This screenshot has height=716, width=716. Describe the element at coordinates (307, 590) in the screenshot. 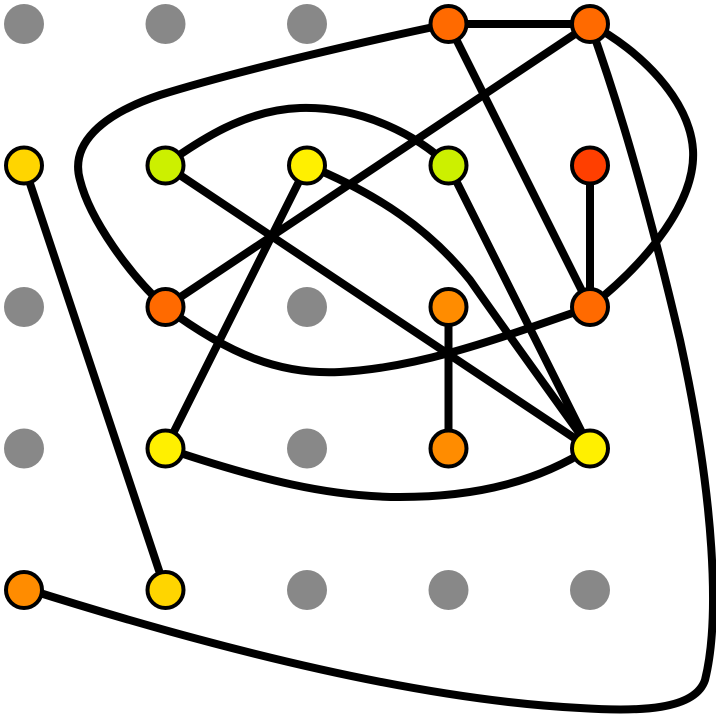

I see `grid-dot-r4c2` at that location.